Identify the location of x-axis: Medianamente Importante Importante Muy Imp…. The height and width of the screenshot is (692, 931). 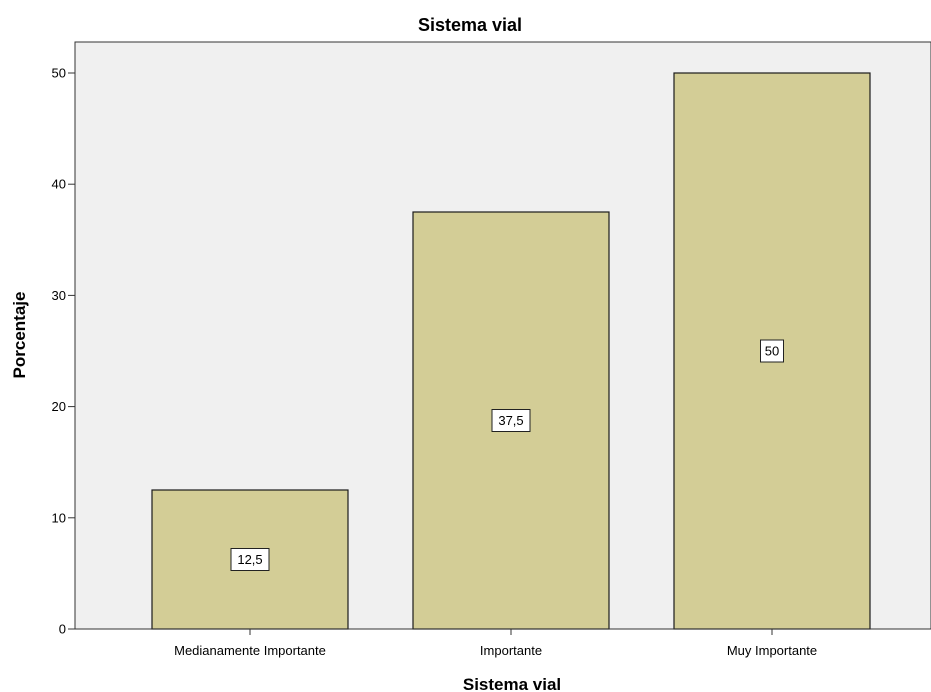
(503, 643).